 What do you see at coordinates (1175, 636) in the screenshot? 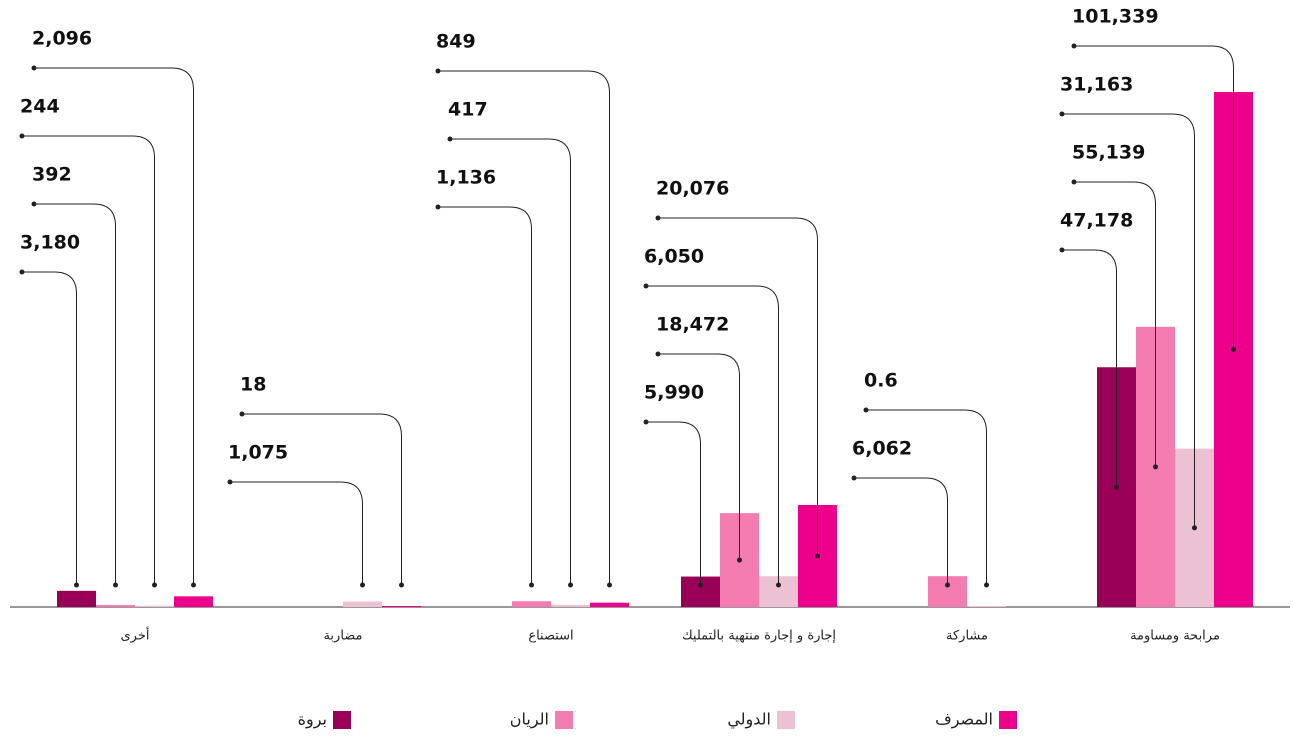
I see `x-tick-label: مرابحة ومساومة` at bounding box center [1175, 636].